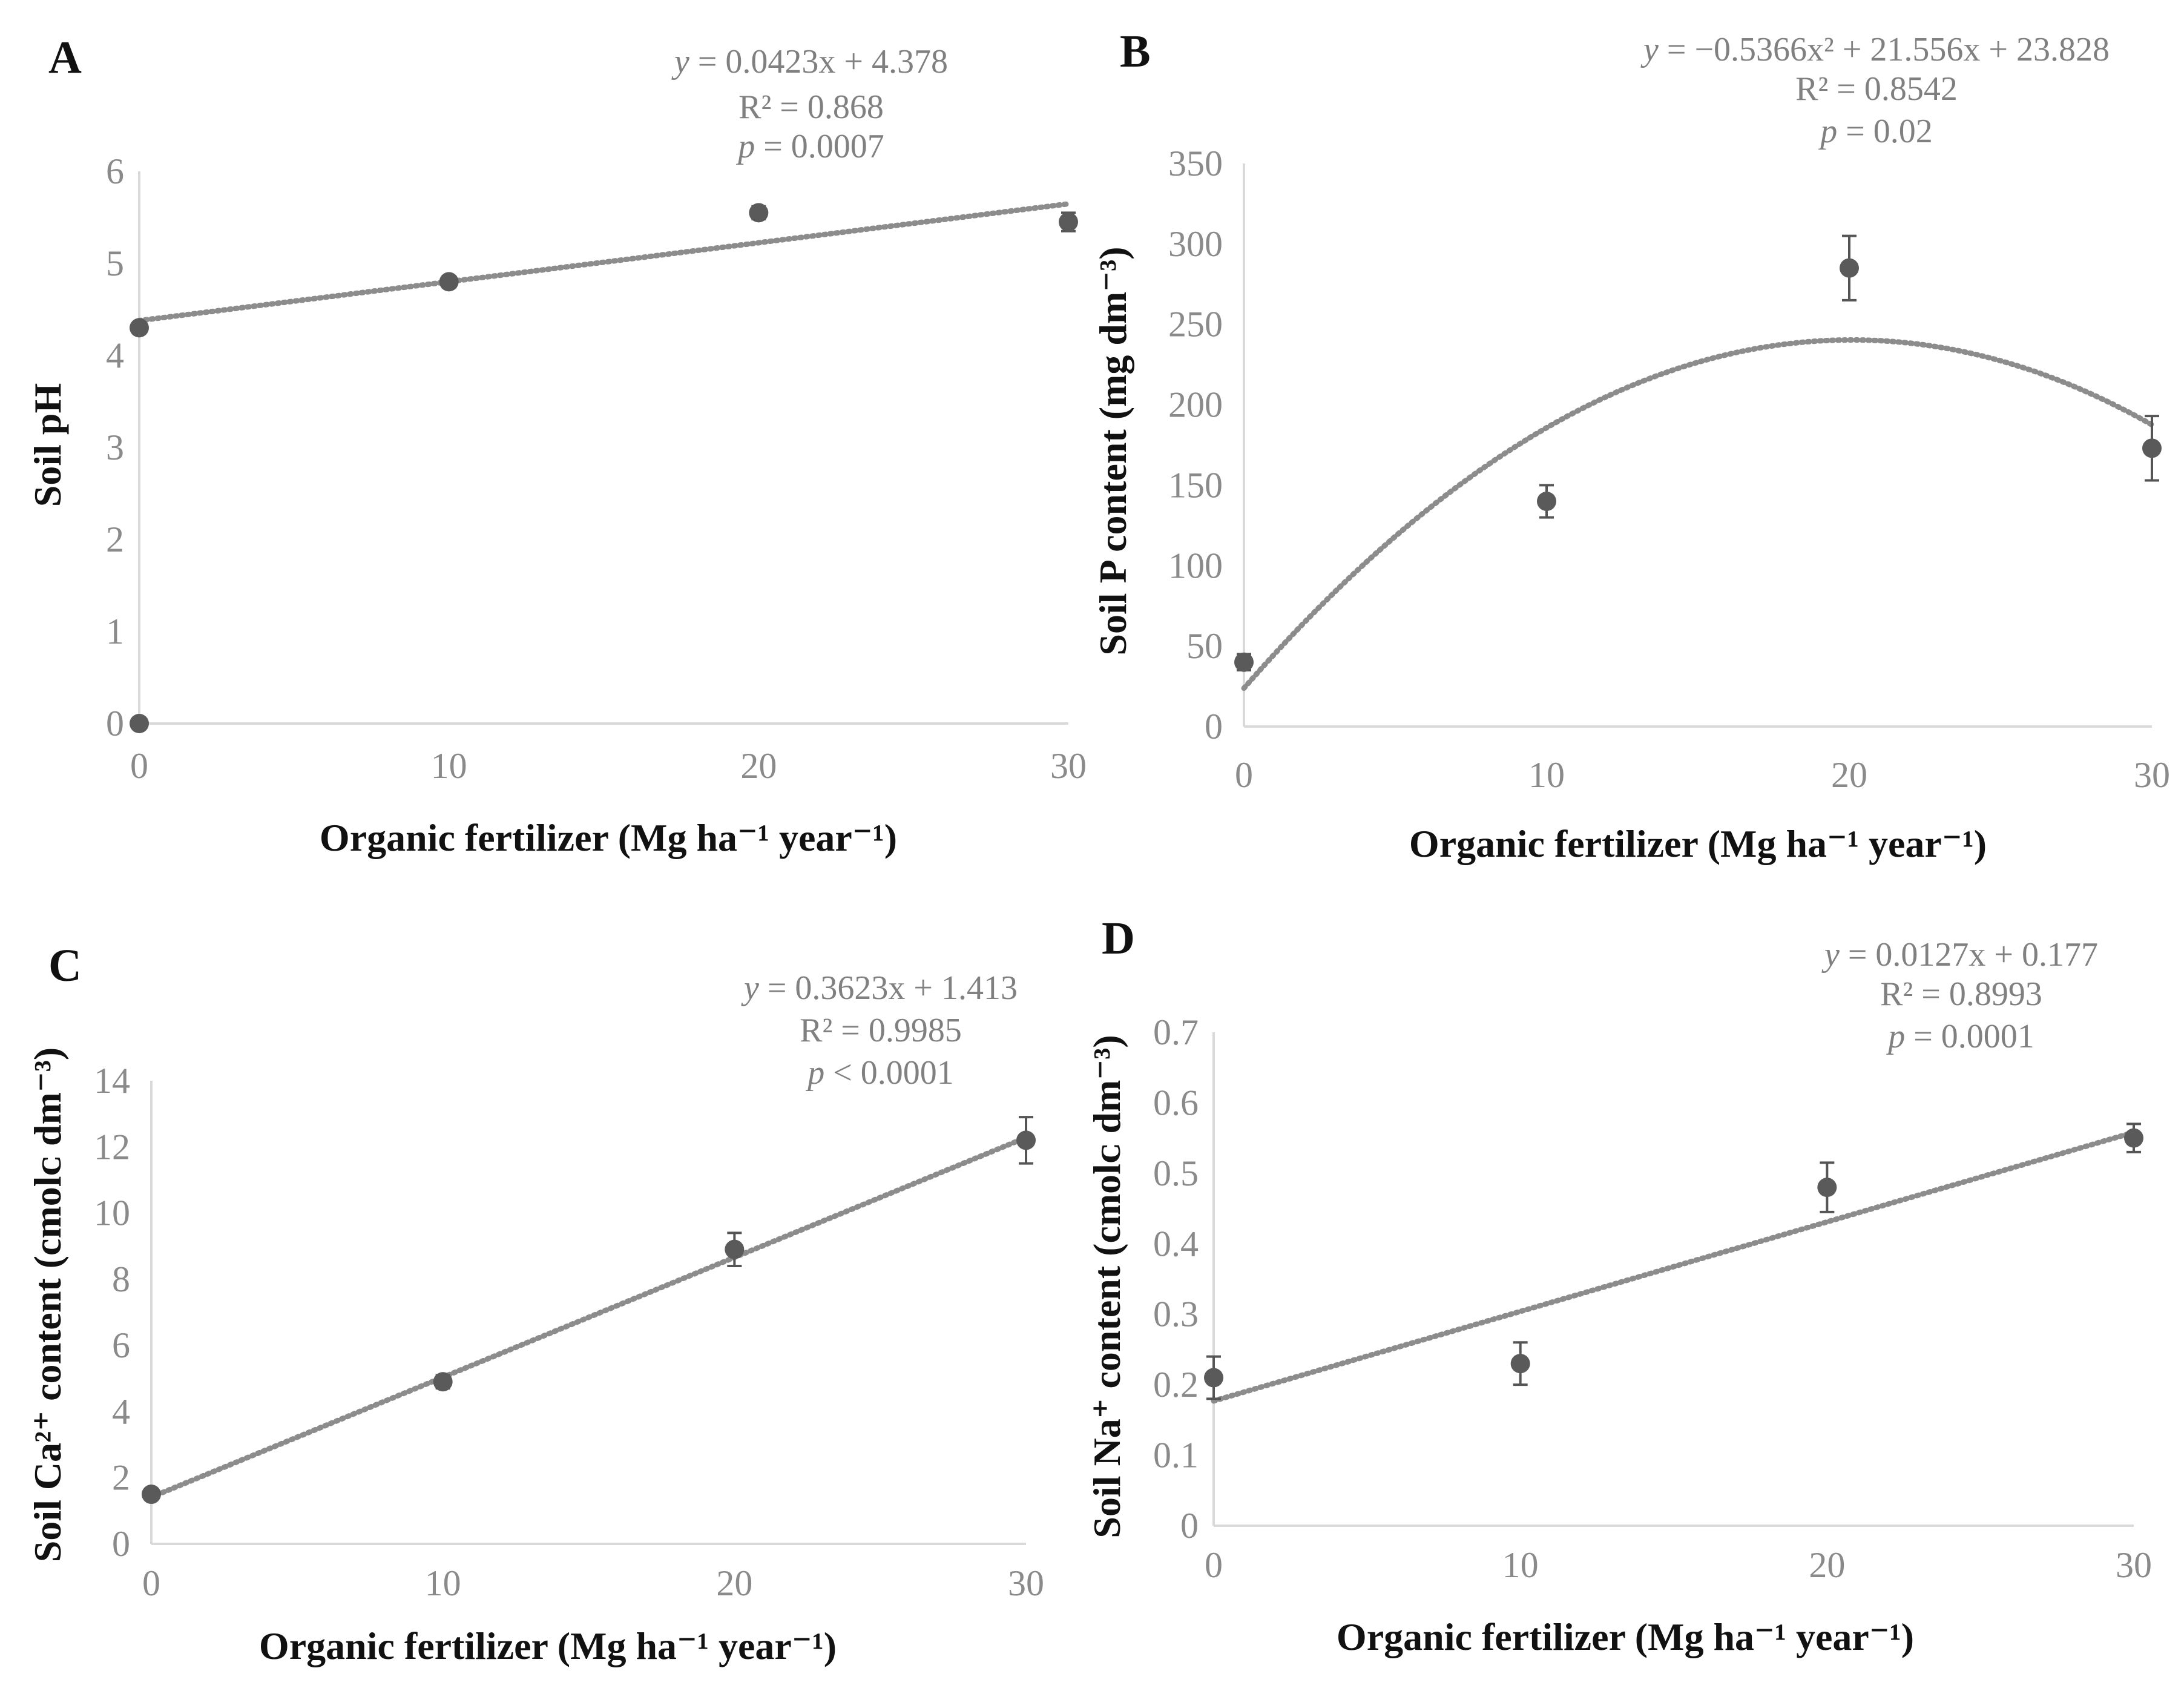 This screenshot has height=1691, width=2184. I want to click on y-tick-label: 5, so click(115, 263).